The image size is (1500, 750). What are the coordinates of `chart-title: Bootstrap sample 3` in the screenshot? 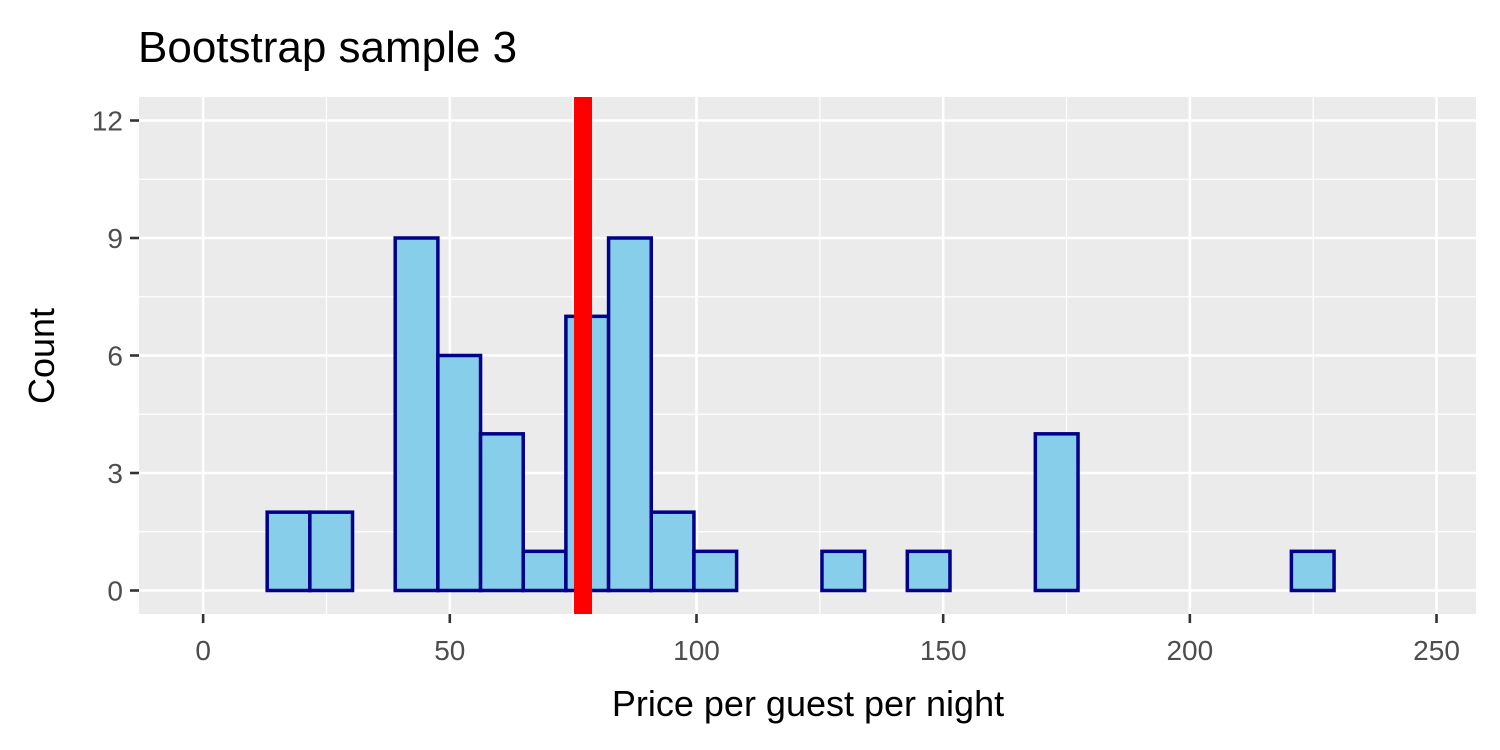 It's located at (327, 47).